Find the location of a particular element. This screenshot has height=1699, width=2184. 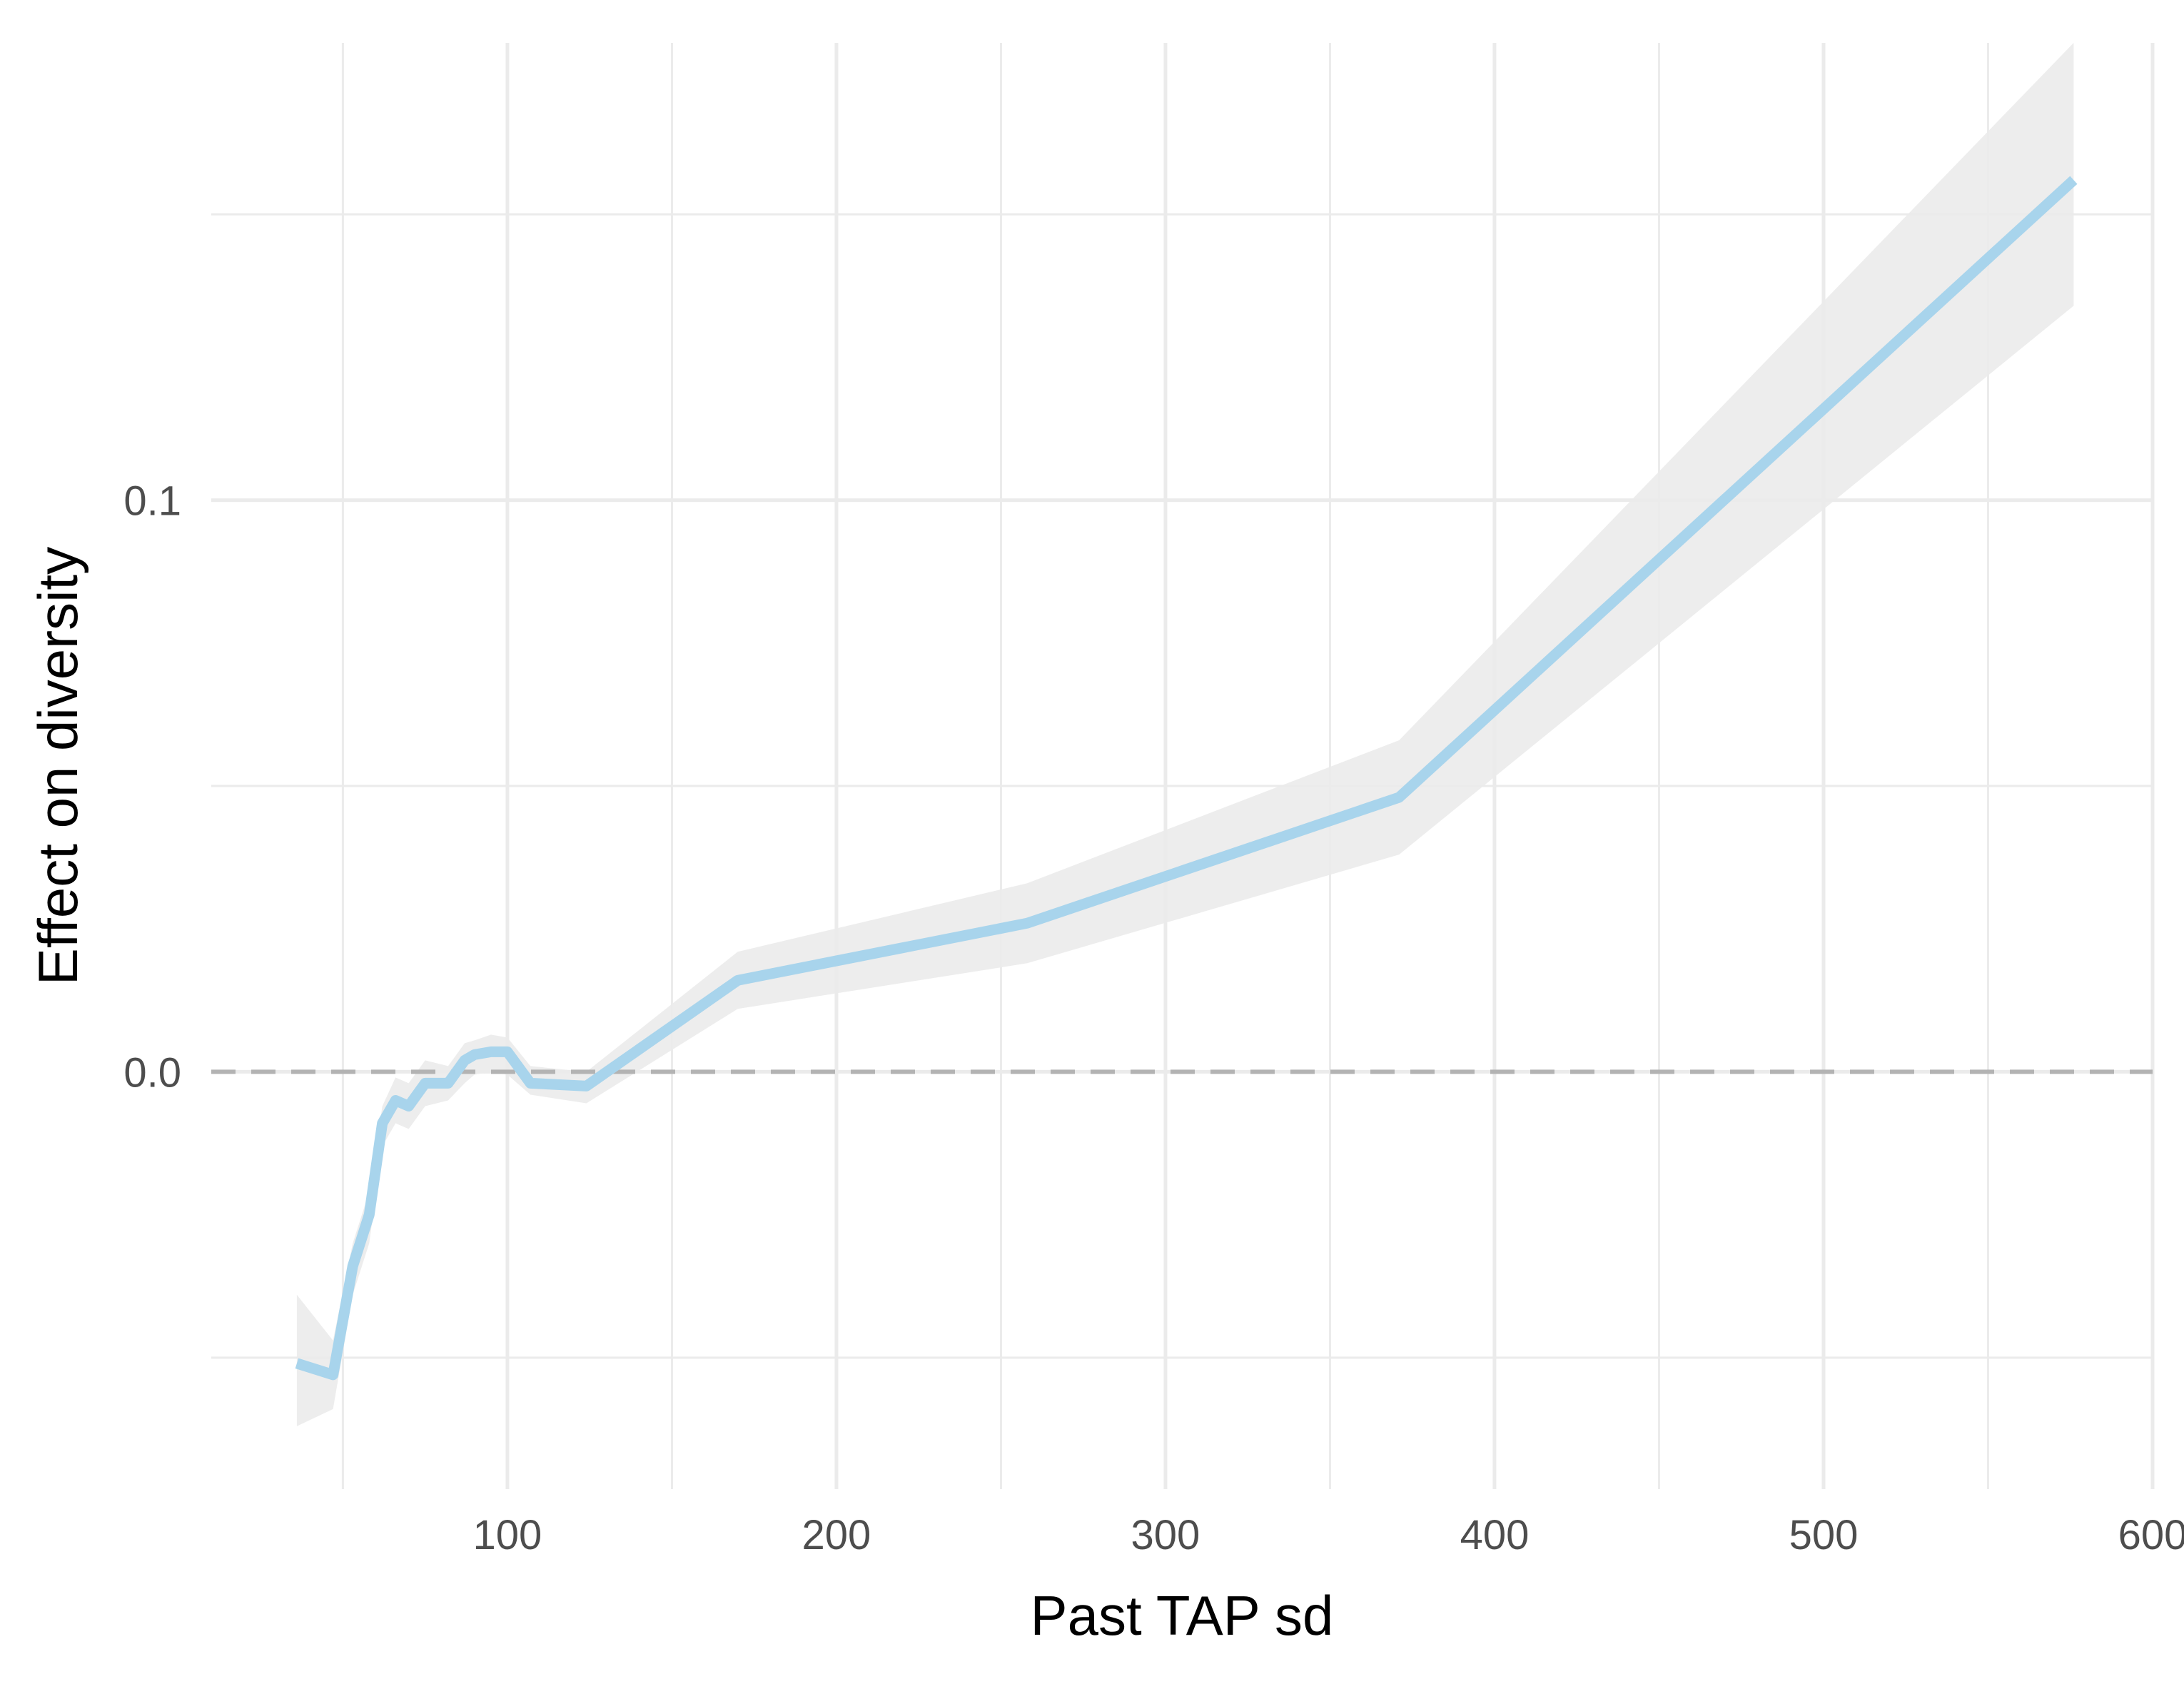

x-tick-label-100: 100 is located at coordinates (507, 1535).